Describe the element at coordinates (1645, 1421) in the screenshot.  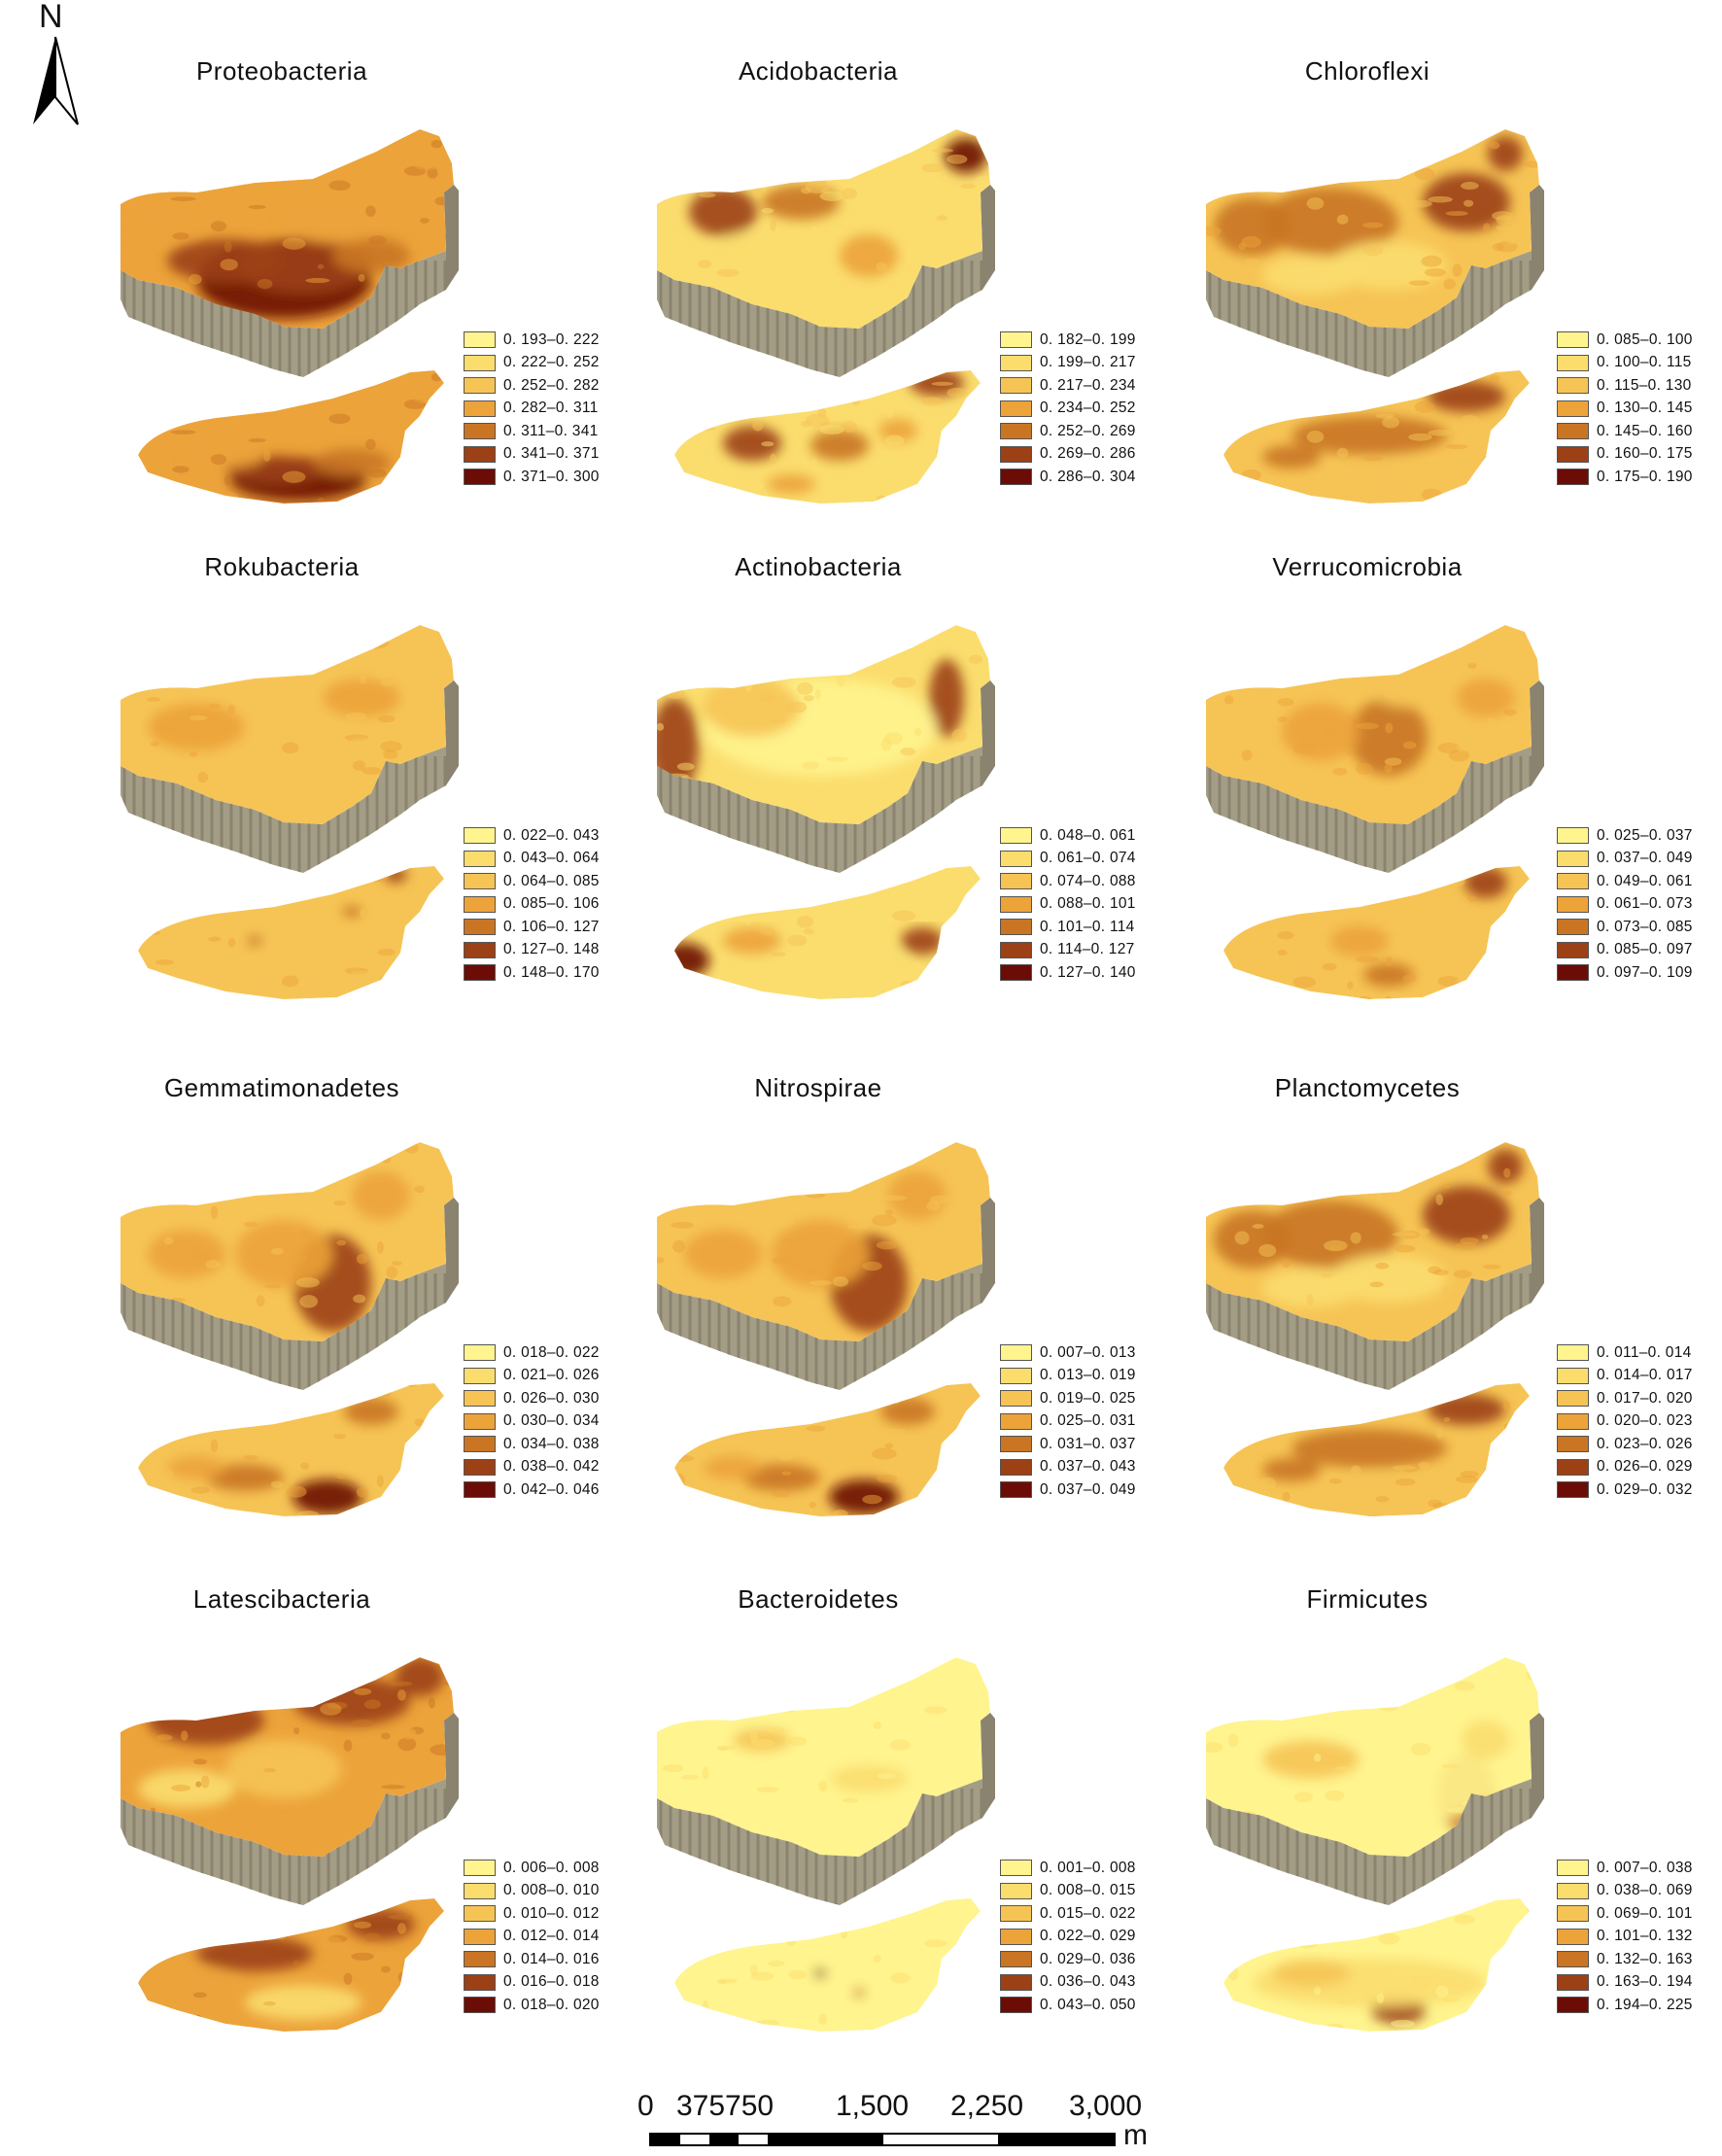
I see `legend-label: 0. 020–0. 023` at that location.